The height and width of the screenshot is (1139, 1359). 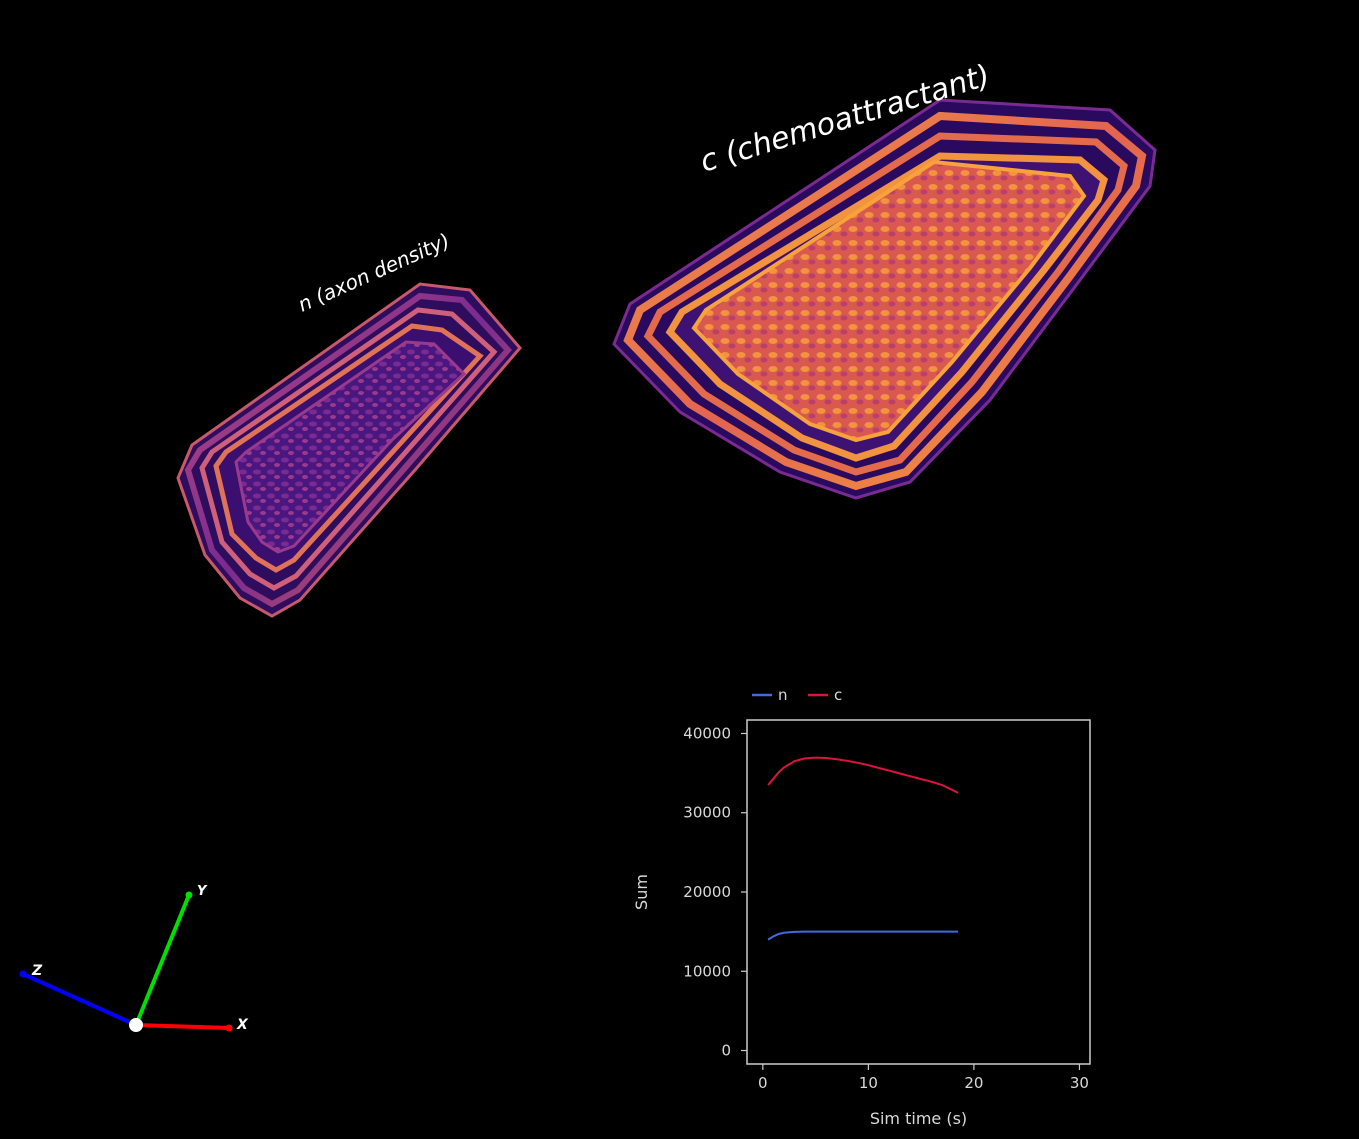 I want to click on plot-frame, so click(x=918, y=892).